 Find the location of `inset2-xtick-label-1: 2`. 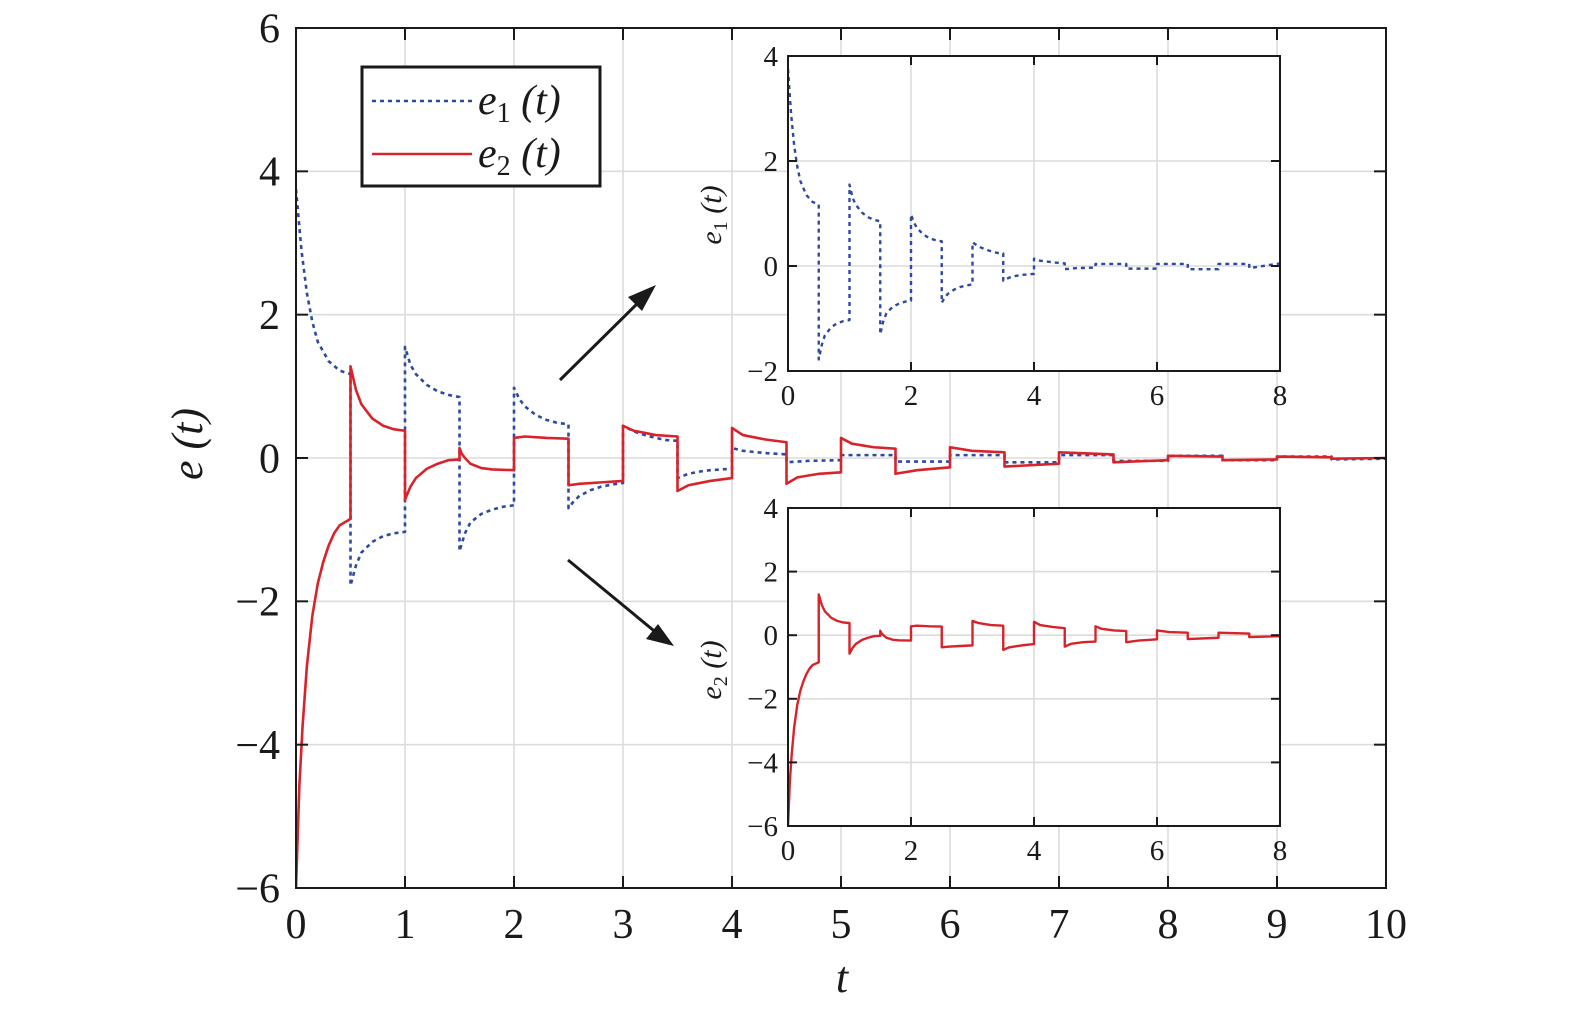

inset2-xtick-label-1: 2 is located at coordinates (911, 851).